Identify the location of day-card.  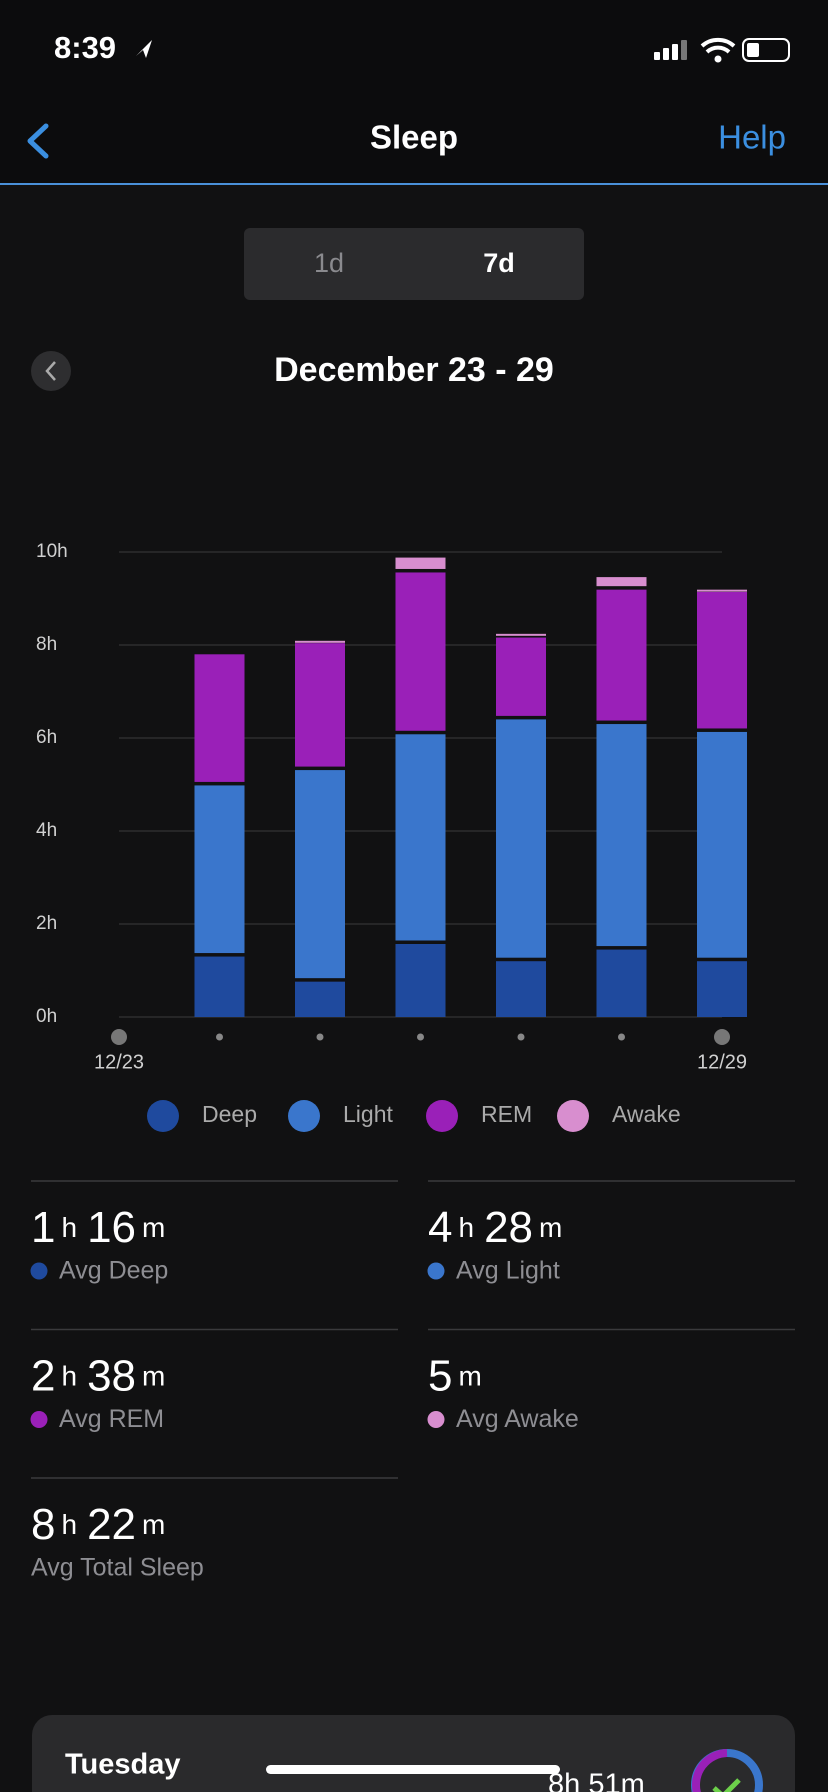
(413, 1753).